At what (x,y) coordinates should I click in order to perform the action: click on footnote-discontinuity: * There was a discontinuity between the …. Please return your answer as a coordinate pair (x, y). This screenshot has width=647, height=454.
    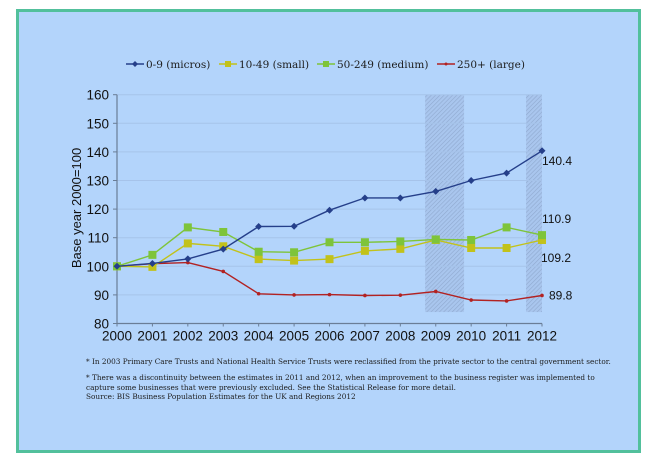
    Looking at the image, I should click on (340, 382).